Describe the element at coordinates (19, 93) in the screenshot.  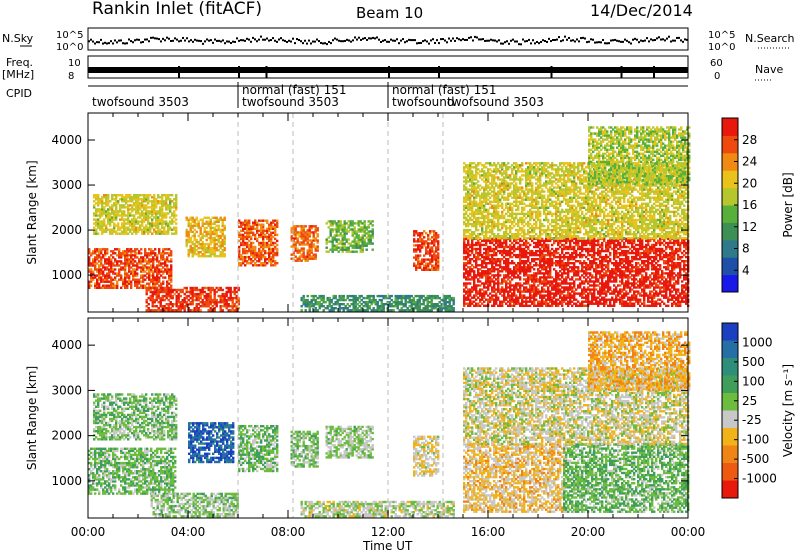
I see `cpid-label: CPID` at that location.